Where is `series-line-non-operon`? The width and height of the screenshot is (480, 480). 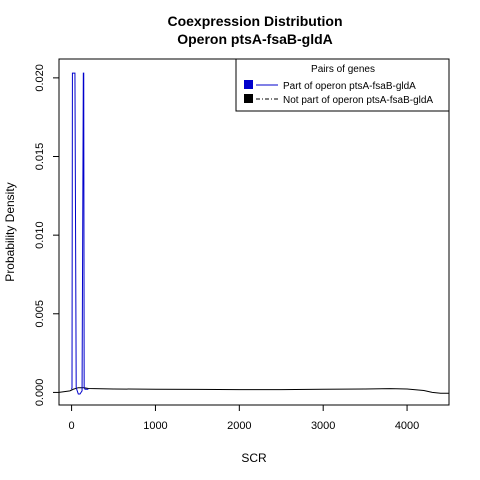
series-line-non-operon is located at coordinates (253, 390).